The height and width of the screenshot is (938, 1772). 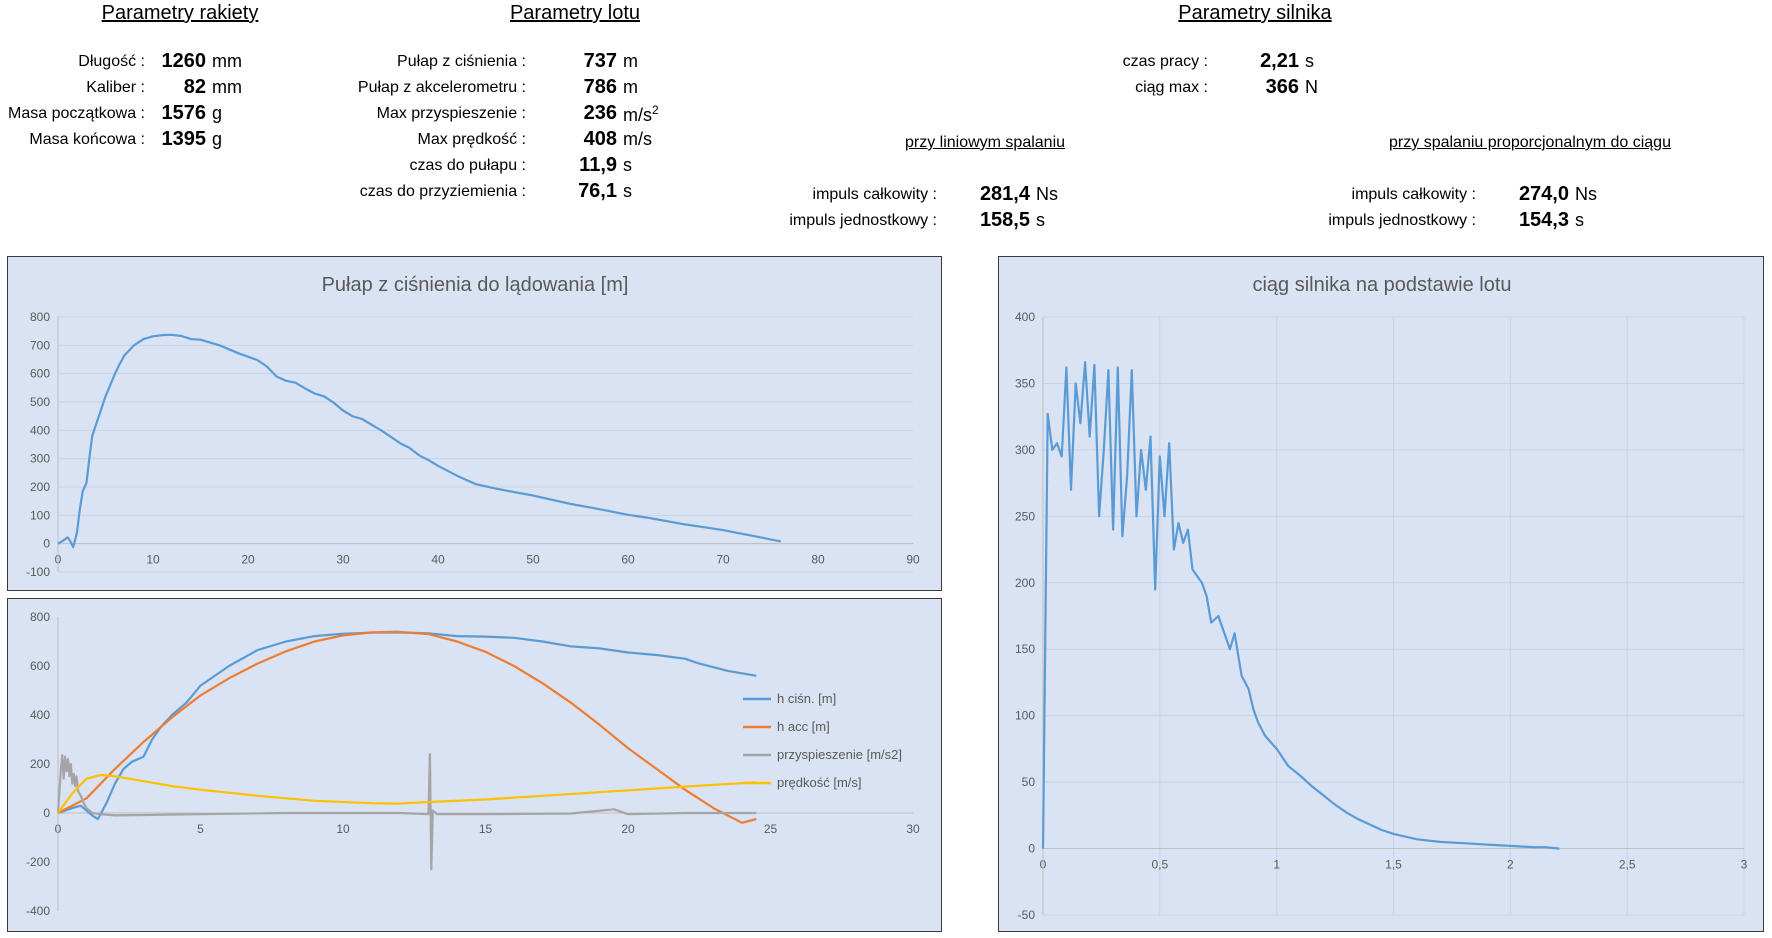 I want to click on proportional-burn-title: przy spalaniu proporcjonalnym do ciągu, so click(x=1530, y=142).